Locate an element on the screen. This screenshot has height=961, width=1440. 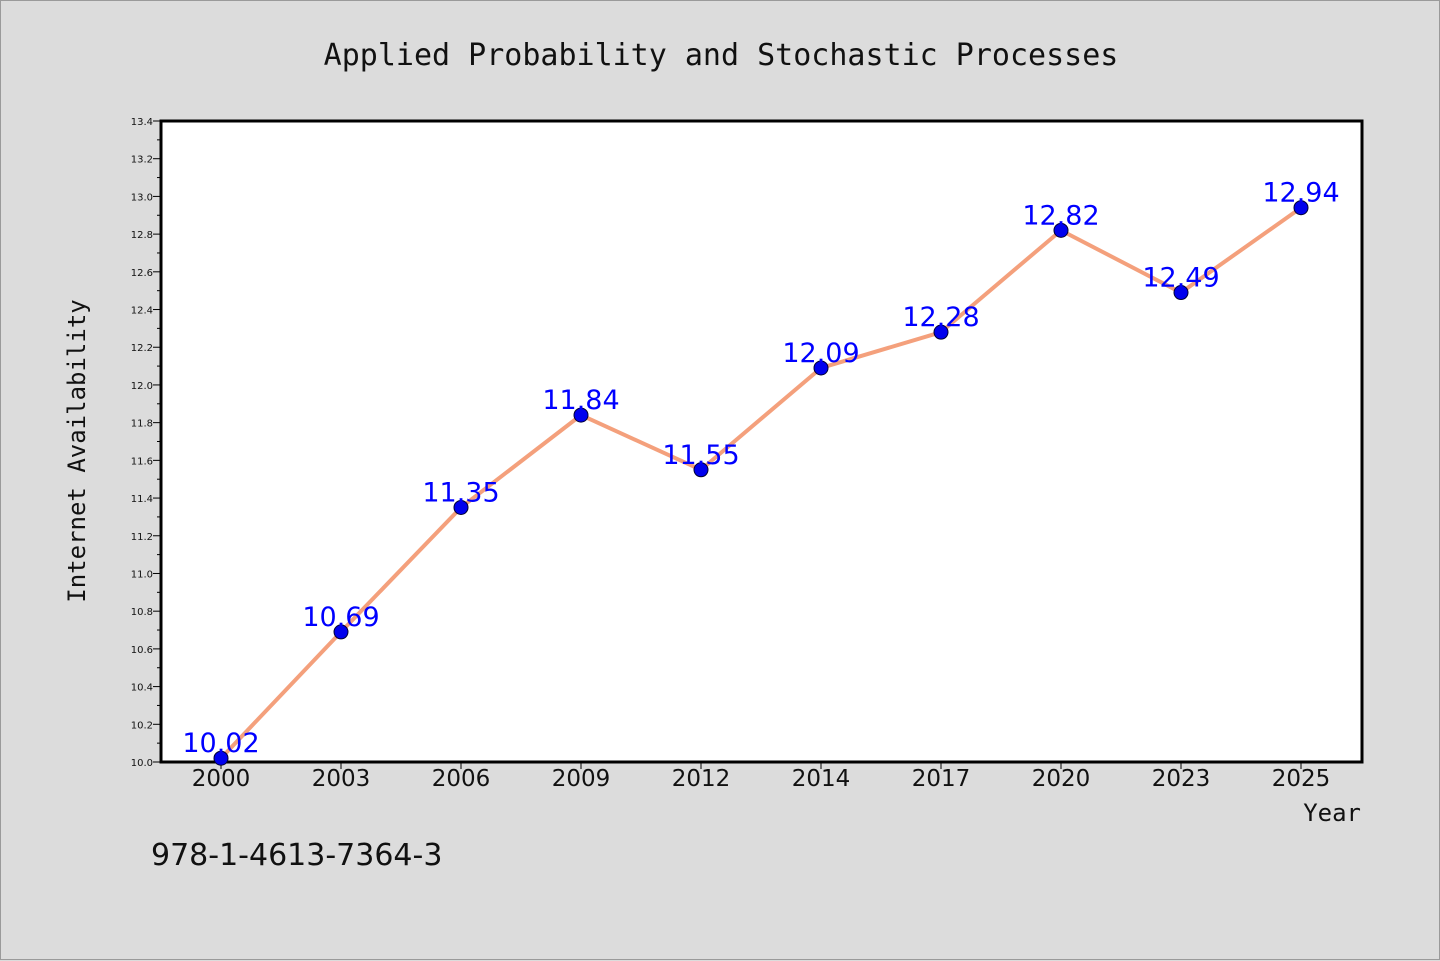
x-tick-label: 2023 is located at coordinates (1181, 779).